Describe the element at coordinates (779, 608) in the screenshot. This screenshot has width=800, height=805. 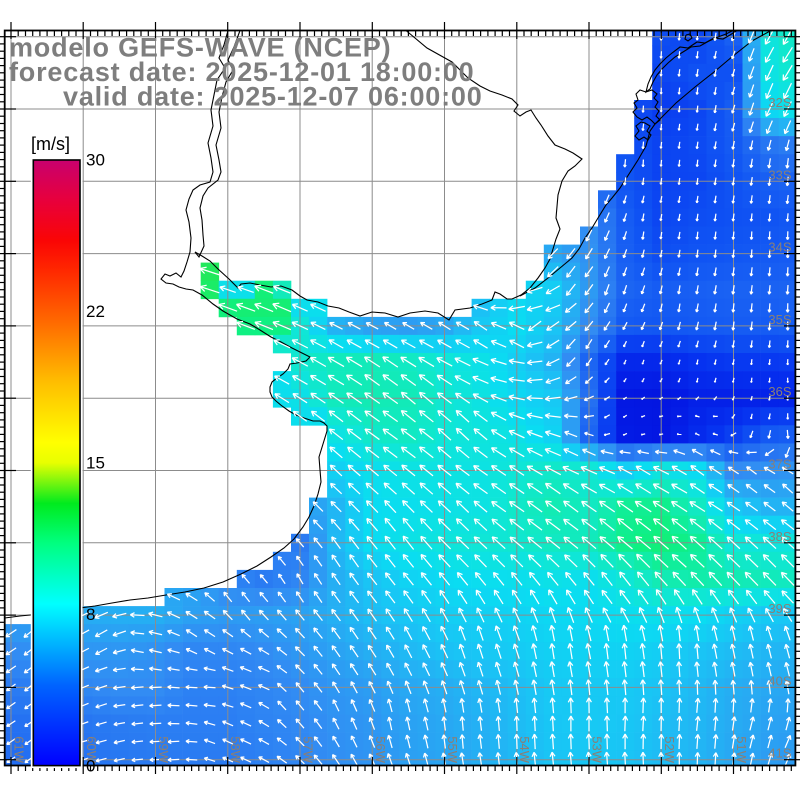
I see `svg-text: 39S` at that location.